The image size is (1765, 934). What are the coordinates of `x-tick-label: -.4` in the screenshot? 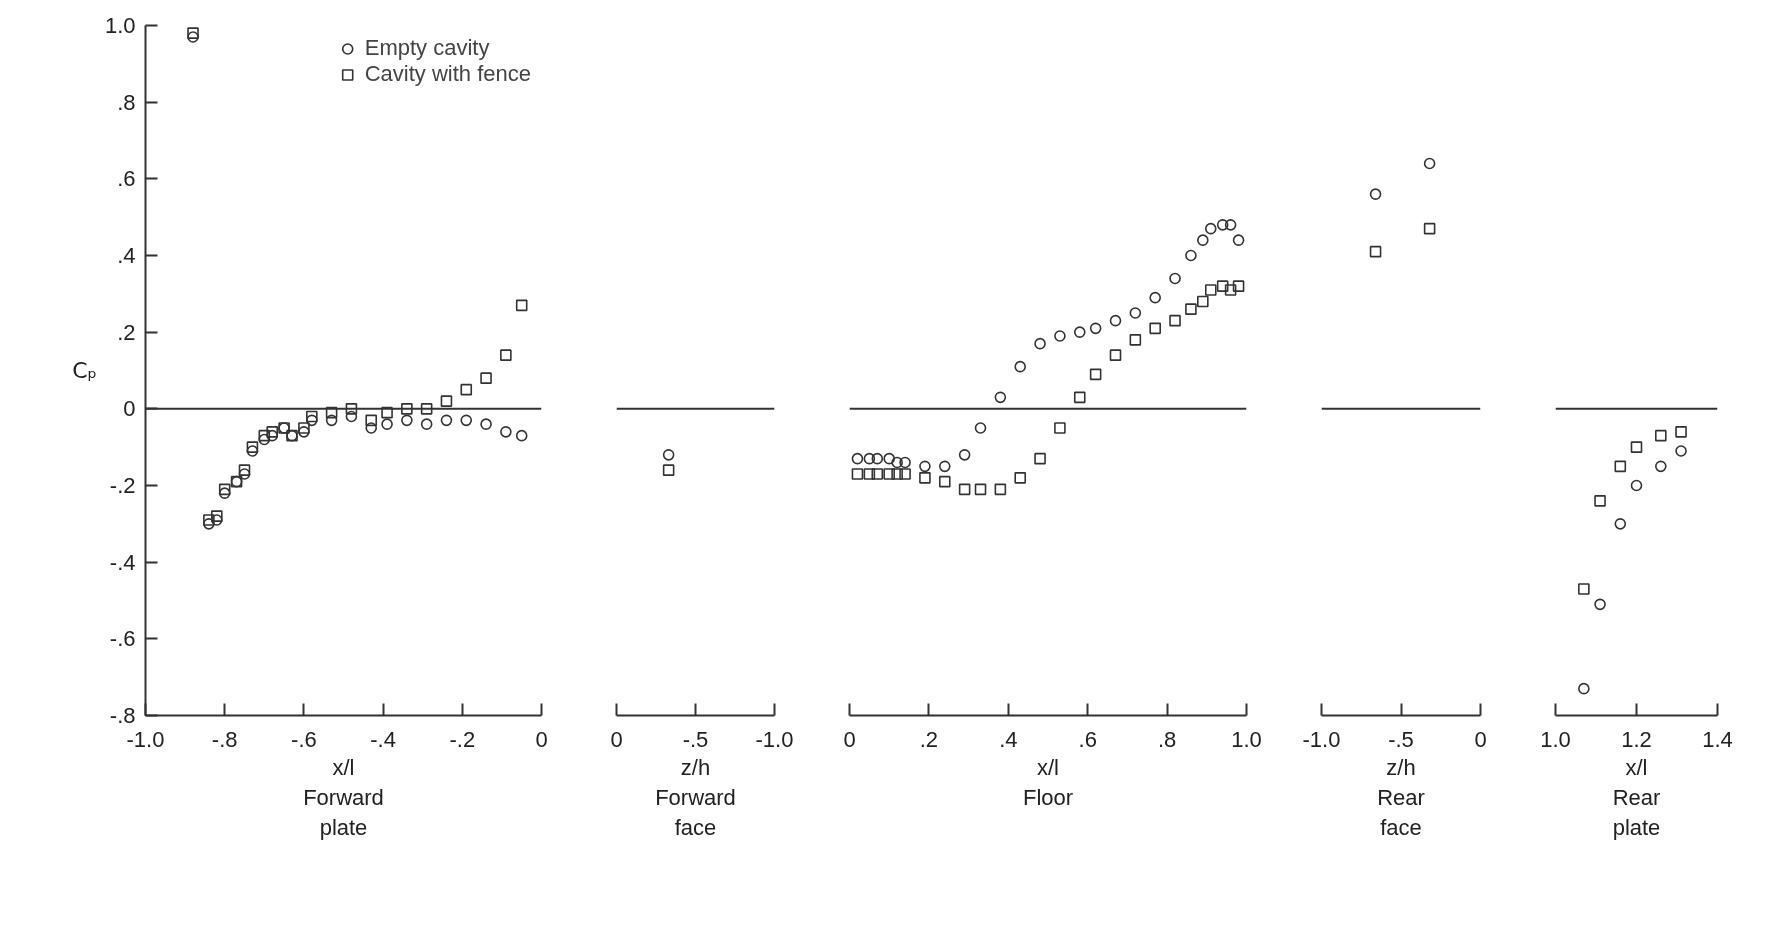 It's located at (383, 739).